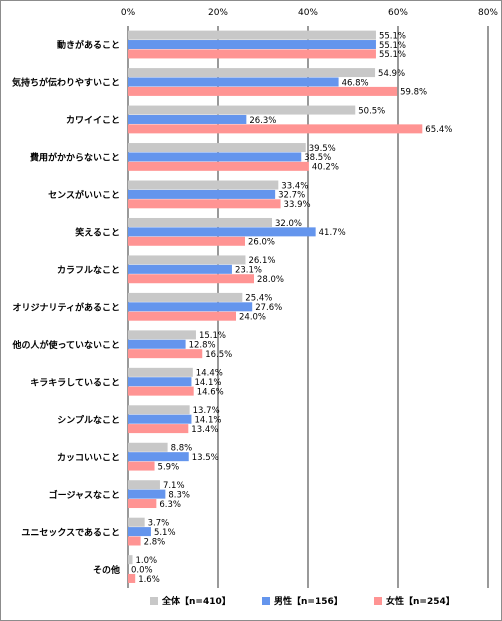 The width and height of the screenshot is (502, 621). What do you see at coordinates (332, 233) in the screenshot?
I see `data-label: 41.7%` at bounding box center [332, 233].